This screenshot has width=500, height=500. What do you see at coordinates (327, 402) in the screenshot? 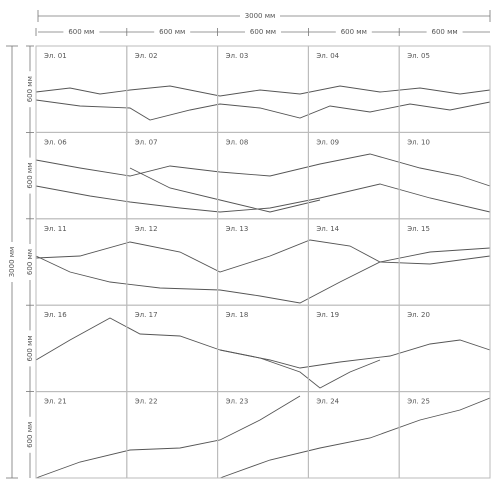
I see `panel-label: Эл. 24` at bounding box center [327, 402].